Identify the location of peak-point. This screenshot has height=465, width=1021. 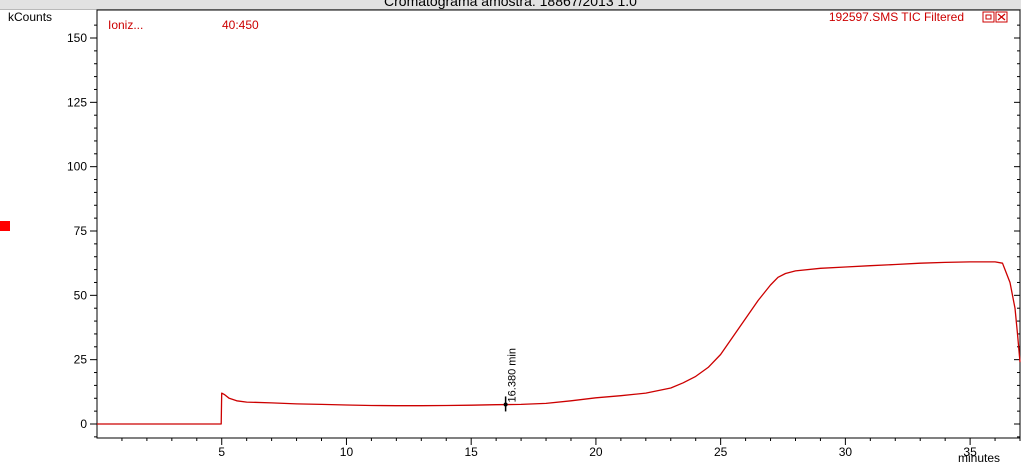
(505, 404).